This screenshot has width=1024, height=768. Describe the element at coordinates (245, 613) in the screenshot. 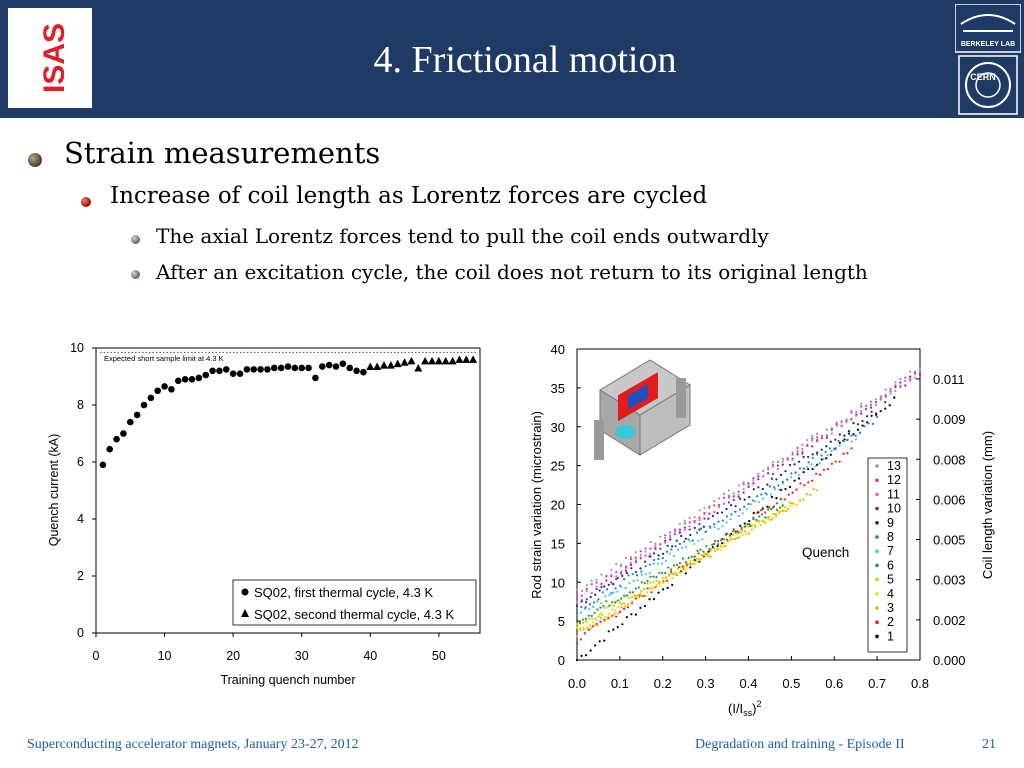

I see `legend-triangle-marker` at that location.